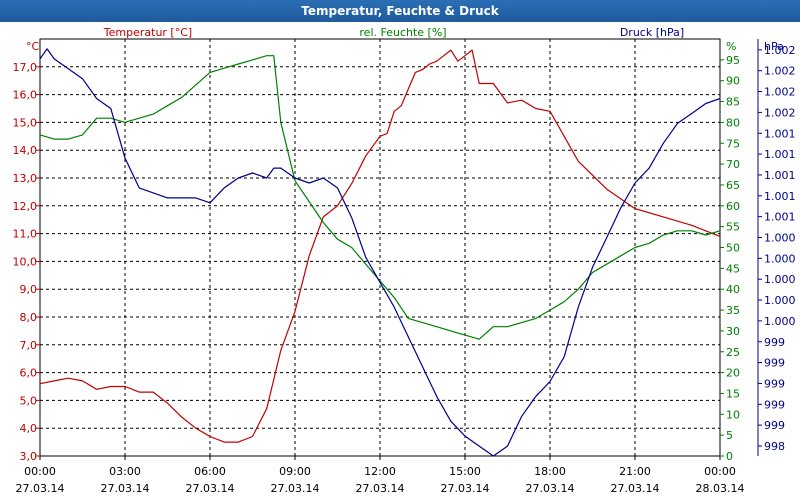 The width and height of the screenshot is (800, 500). What do you see at coordinates (733, 206) in the screenshot?
I see `humidity-tick-label: 60` at bounding box center [733, 206].